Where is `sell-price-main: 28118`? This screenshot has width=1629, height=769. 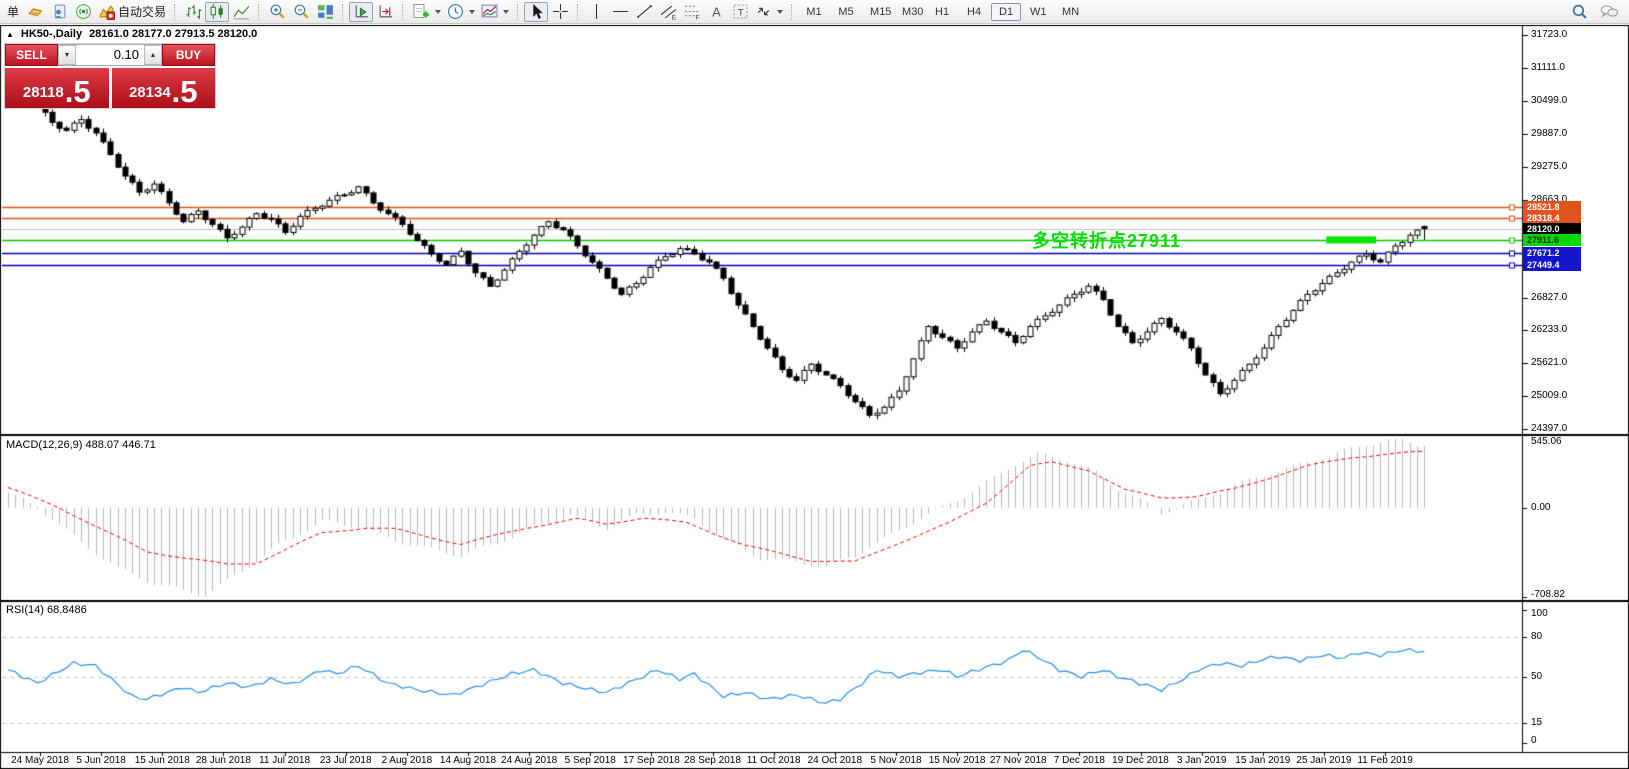 sell-price-main: 28118 is located at coordinates (43, 92).